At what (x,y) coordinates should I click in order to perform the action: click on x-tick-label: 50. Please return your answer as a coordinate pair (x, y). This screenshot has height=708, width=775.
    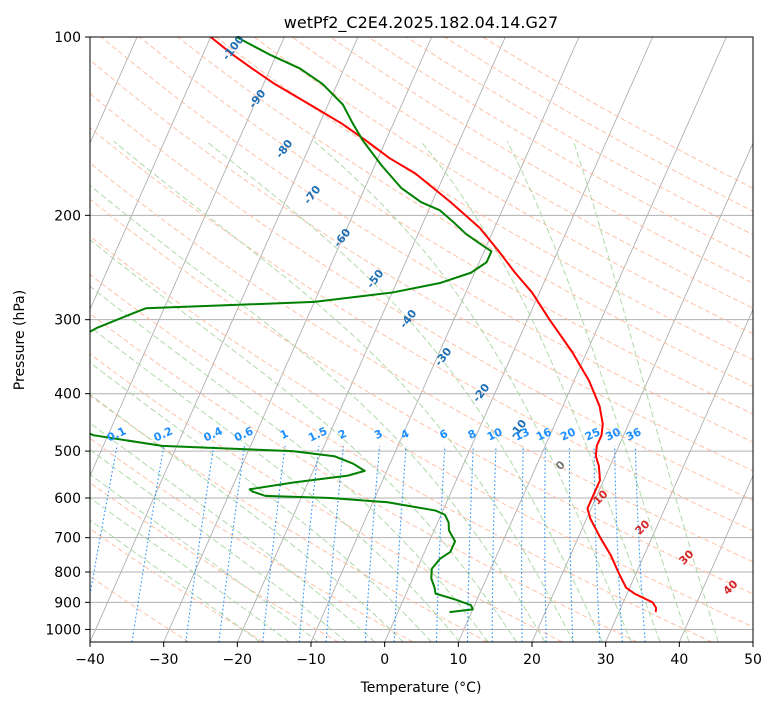
    Looking at the image, I should click on (753, 660).